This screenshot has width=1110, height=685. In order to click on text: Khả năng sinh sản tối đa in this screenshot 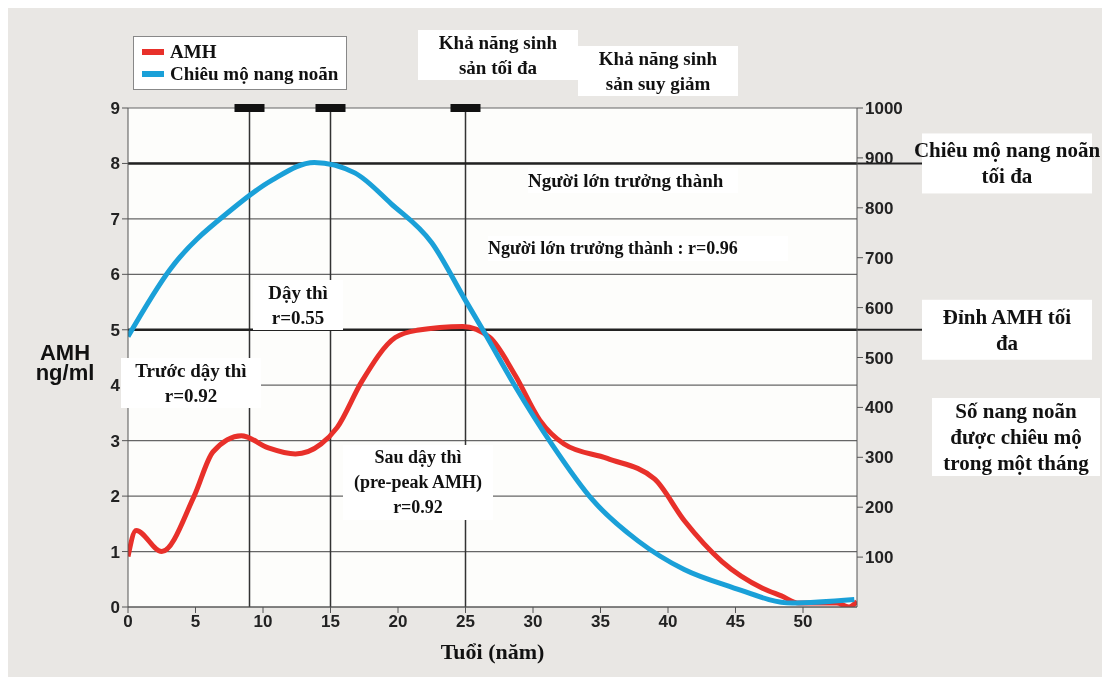, I will do `click(498, 55)`.